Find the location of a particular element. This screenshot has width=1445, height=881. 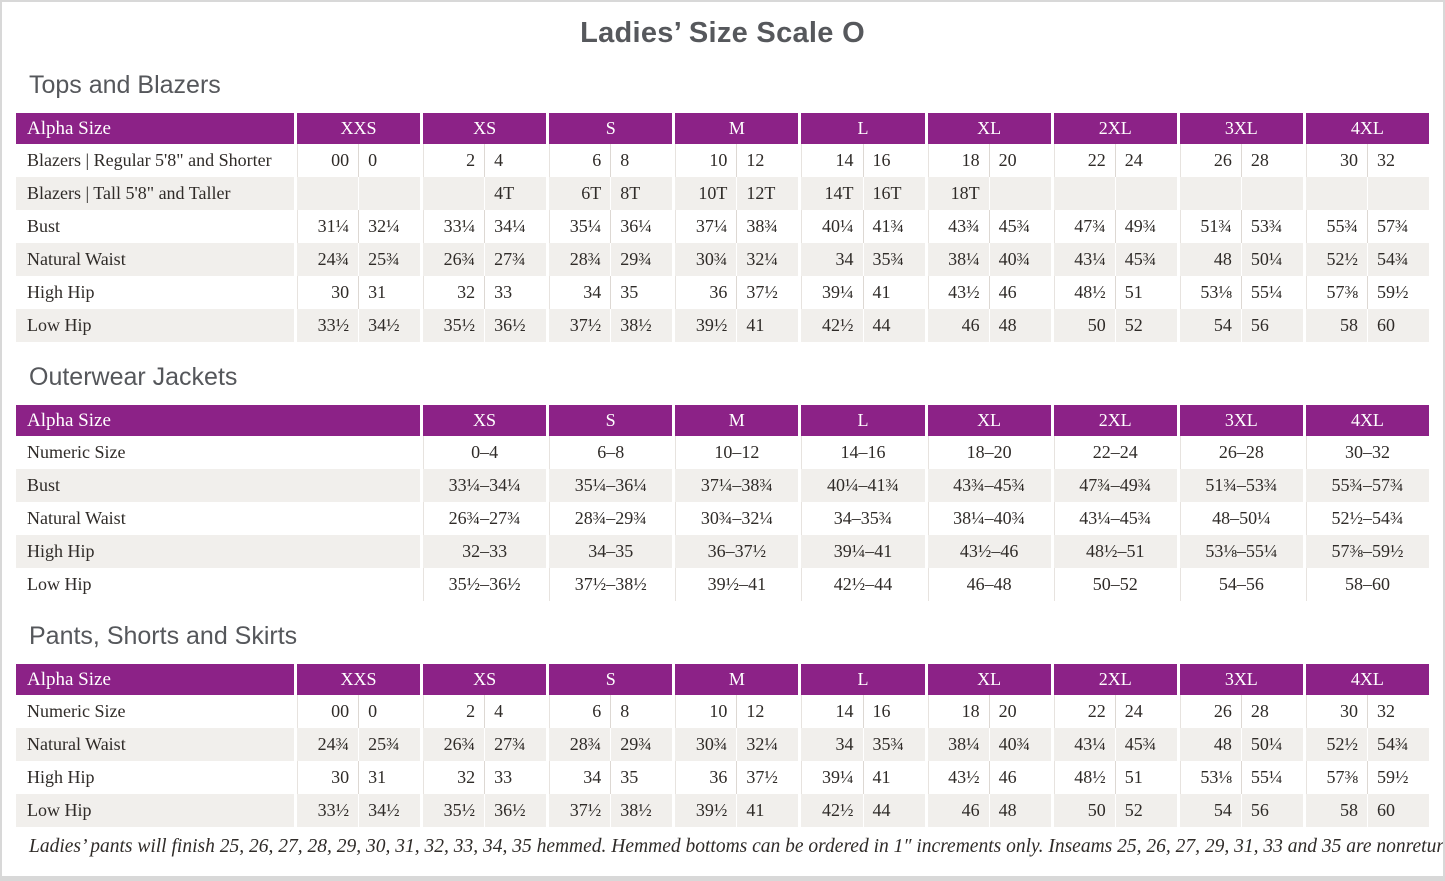

table-cell: 58 is located at coordinates (1348, 810).